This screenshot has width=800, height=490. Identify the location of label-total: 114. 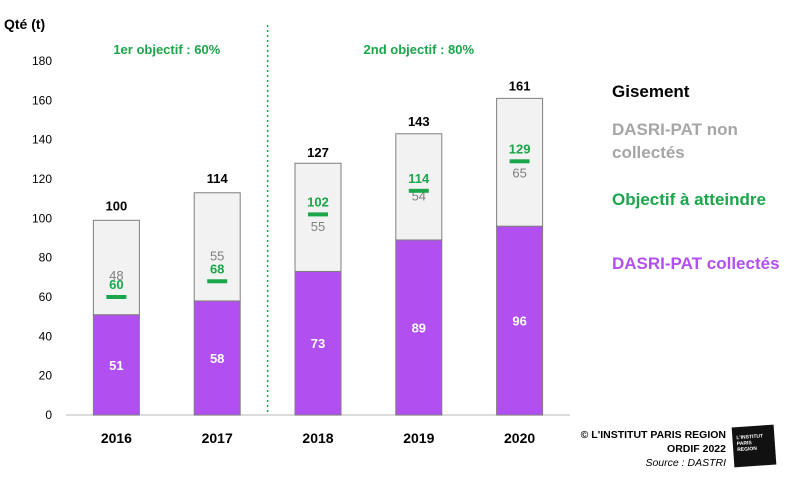
(218, 178).